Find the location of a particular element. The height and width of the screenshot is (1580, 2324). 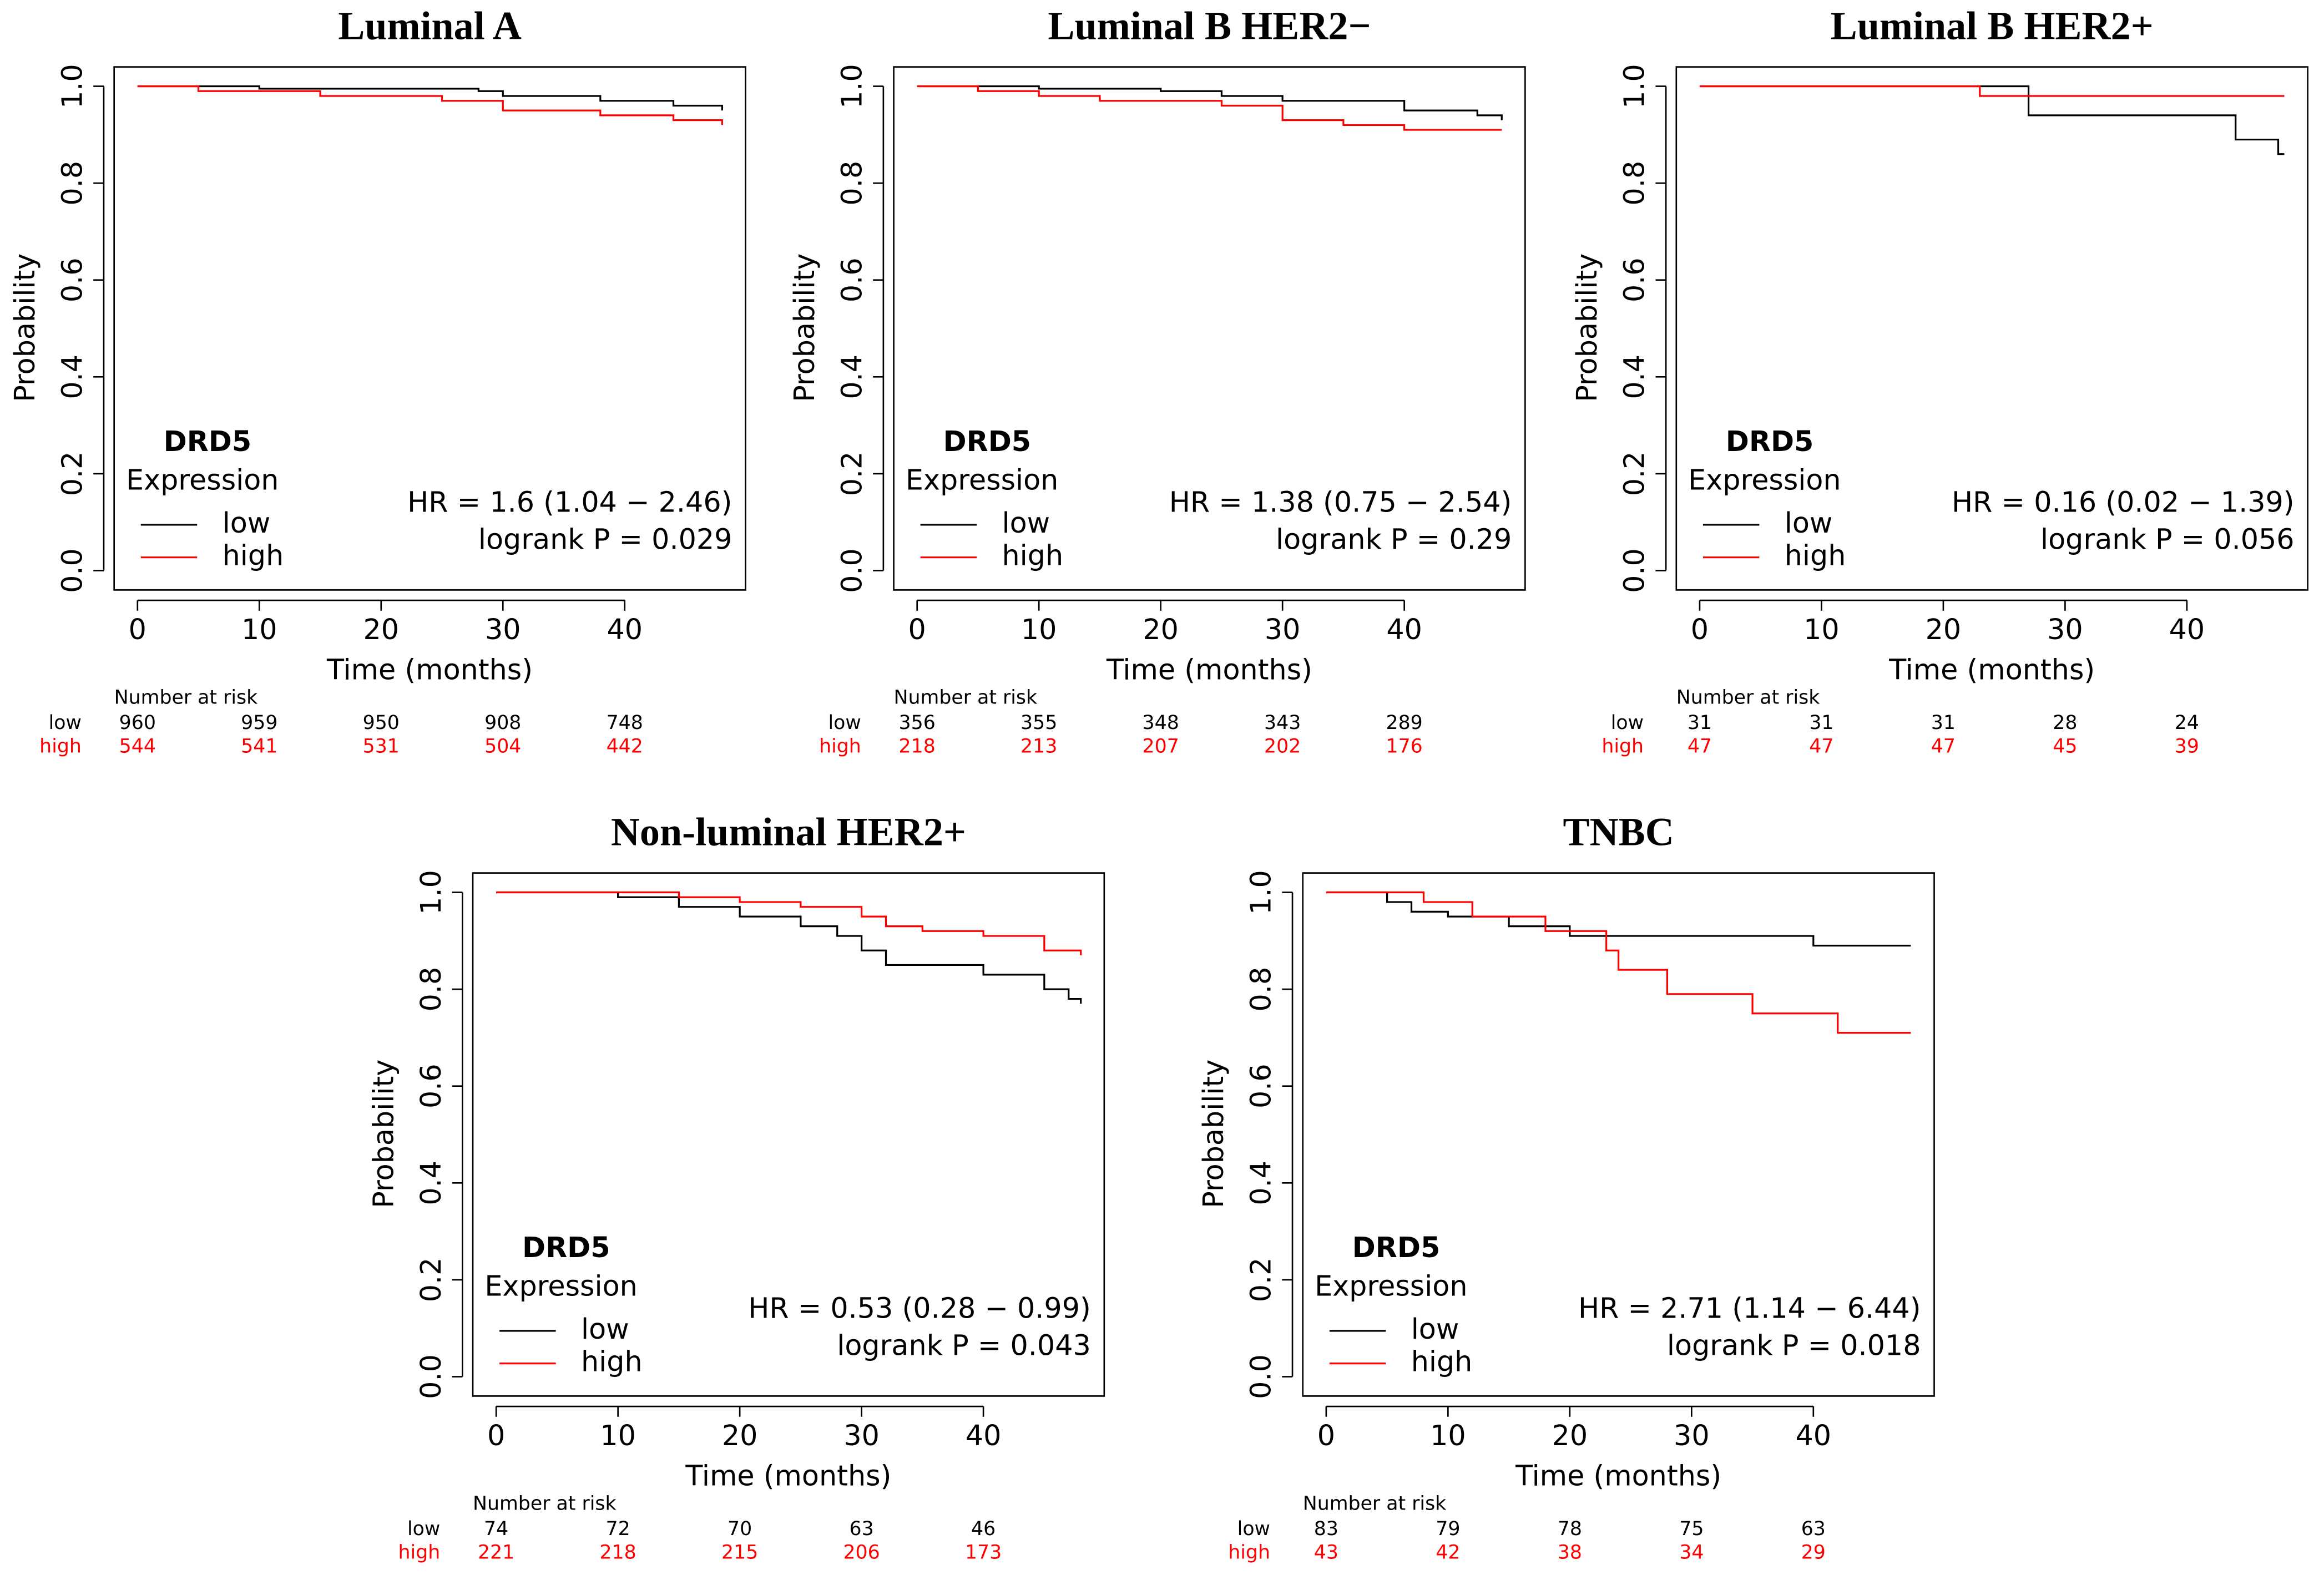

annotation: logrank P = 0.29 is located at coordinates (1394, 539).